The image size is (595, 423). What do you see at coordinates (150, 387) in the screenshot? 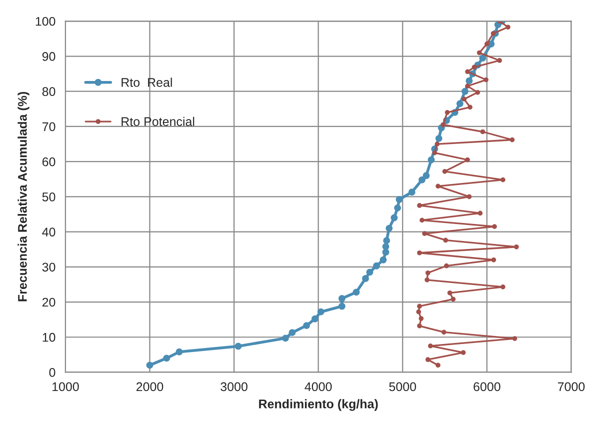
I see `x-tick-label: 2000` at bounding box center [150, 387].